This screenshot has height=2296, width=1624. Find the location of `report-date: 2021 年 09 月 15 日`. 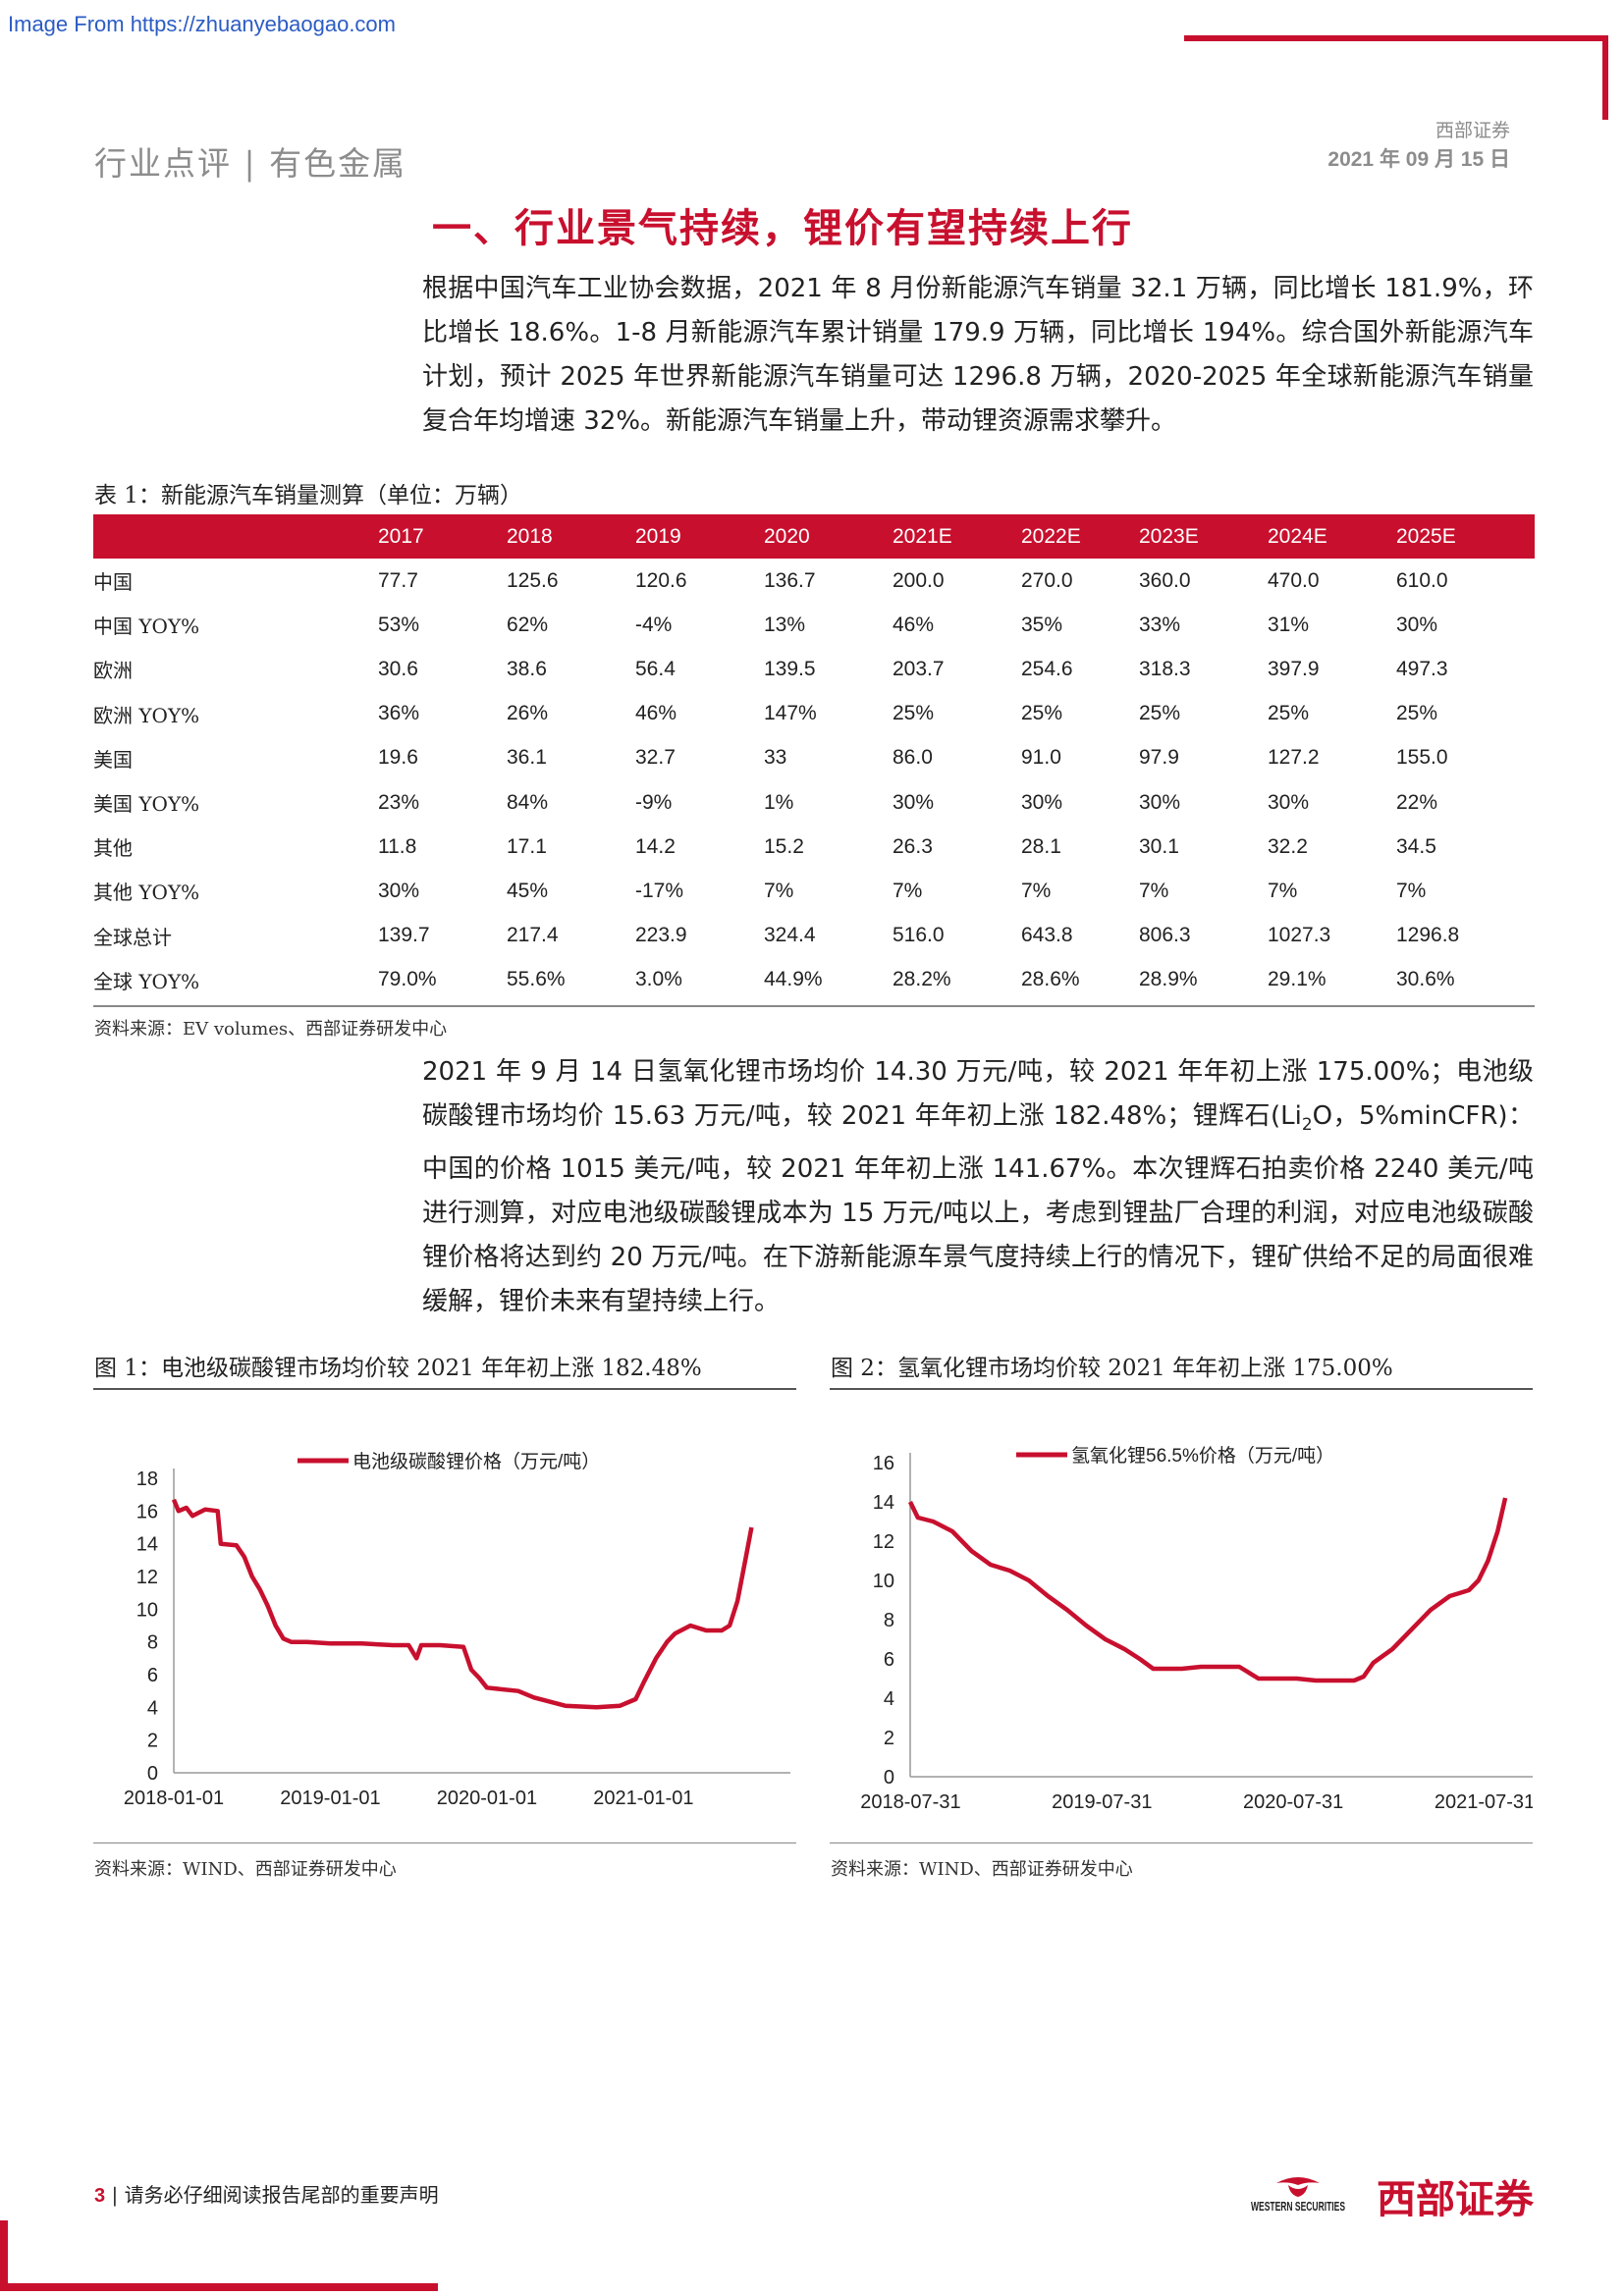

report-date: 2021 年 09 月 15 日 is located at coordinates (1418, 159).